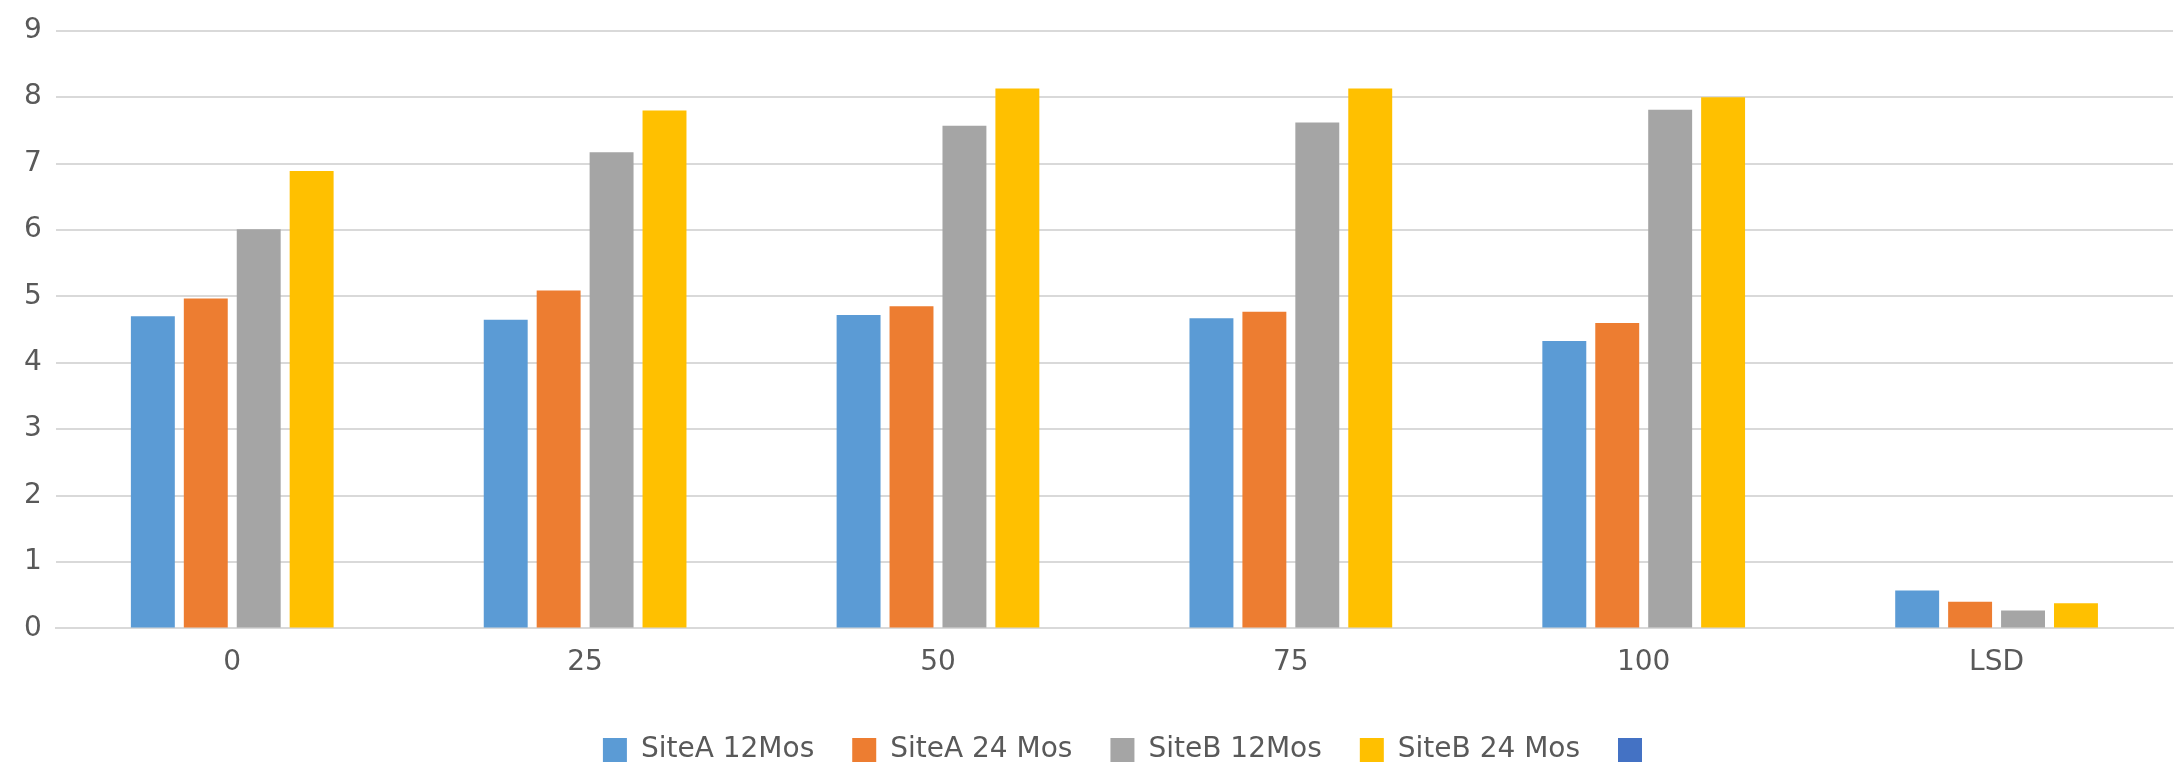 The width and height of the screenshot is (2183, 778). I want to click on x-tick-label: 75, so click(1291, 661).